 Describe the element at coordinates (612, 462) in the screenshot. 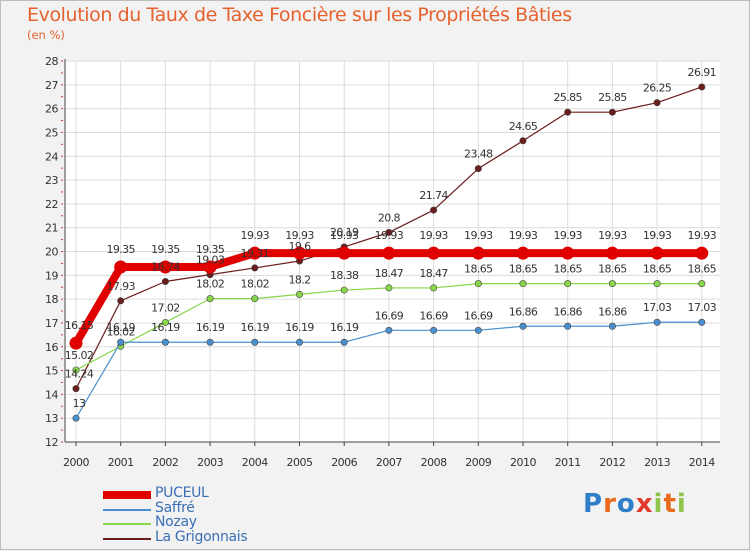

I see `x-tick-label: 2012` at that location.